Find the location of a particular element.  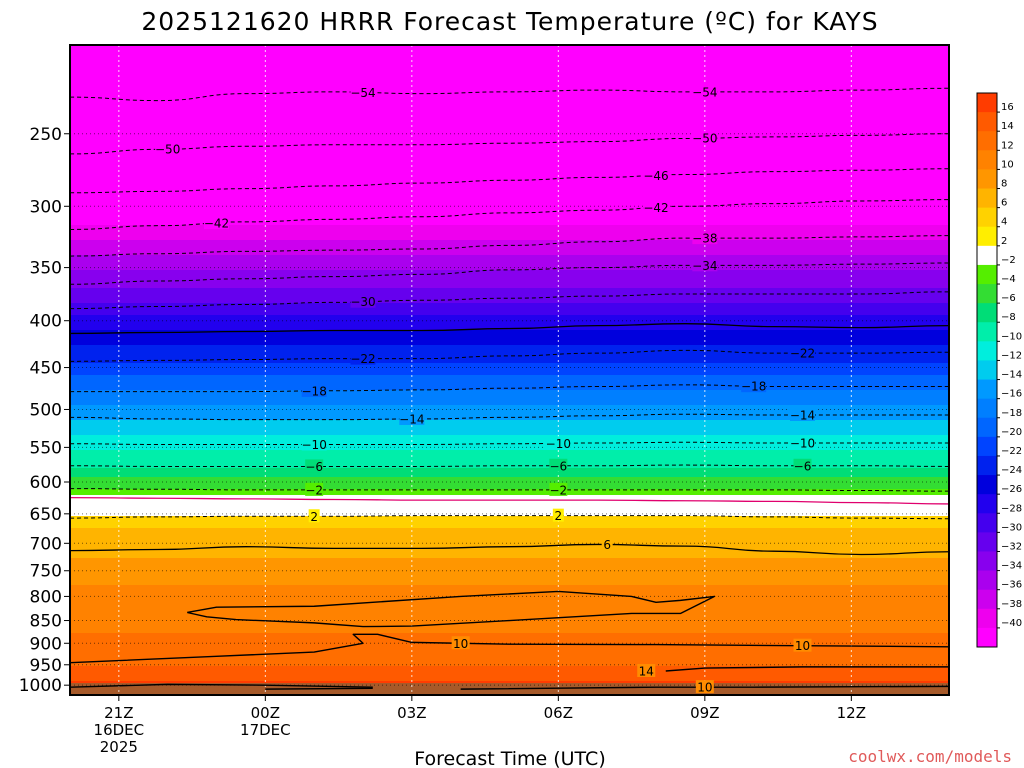

colorbar-tick-label: −2 is located at coordinates (1008, 260).